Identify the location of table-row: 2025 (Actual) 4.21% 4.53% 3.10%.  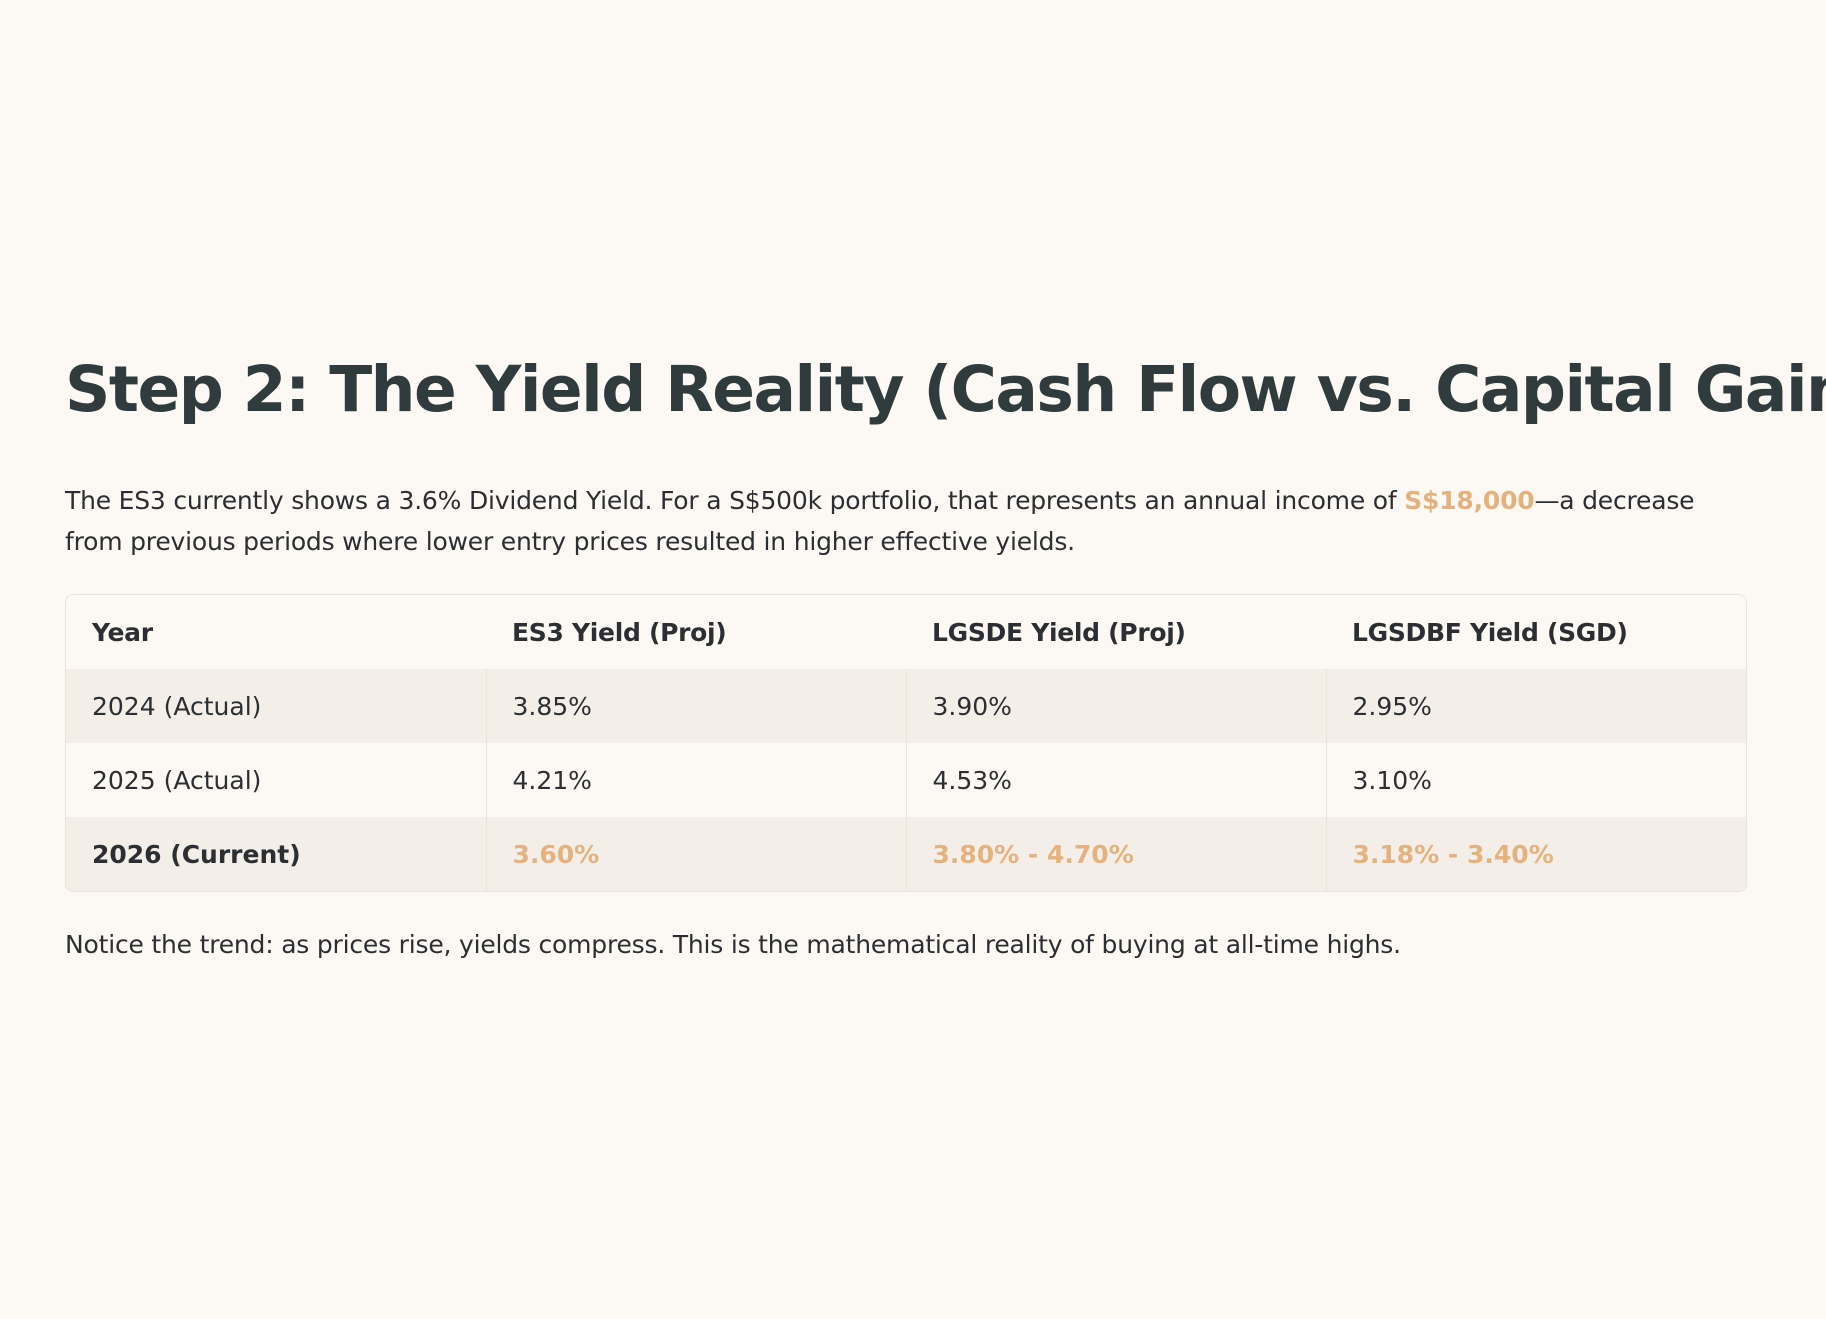
(906, 780).